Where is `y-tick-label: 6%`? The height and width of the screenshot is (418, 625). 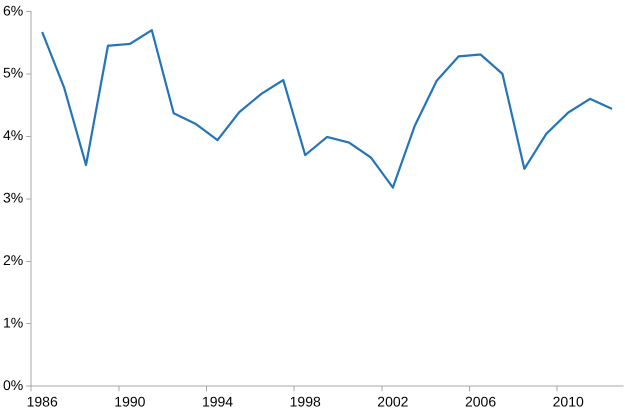 y-tick-label: 6% is located at coordinates (13, 10).